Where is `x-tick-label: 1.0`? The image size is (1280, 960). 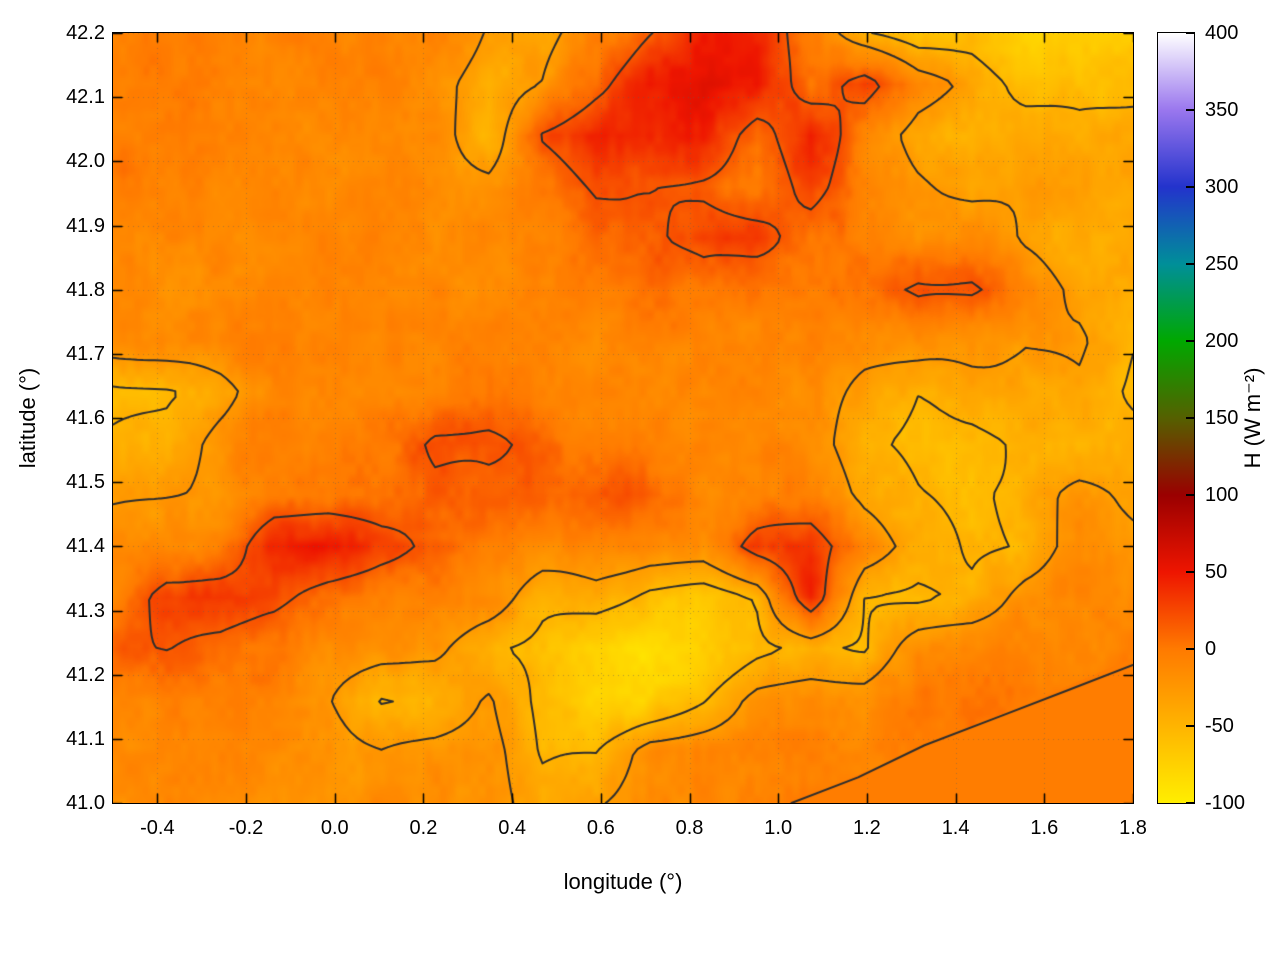
x-tick-label: 1.0 is located at coordinates (778, 828).